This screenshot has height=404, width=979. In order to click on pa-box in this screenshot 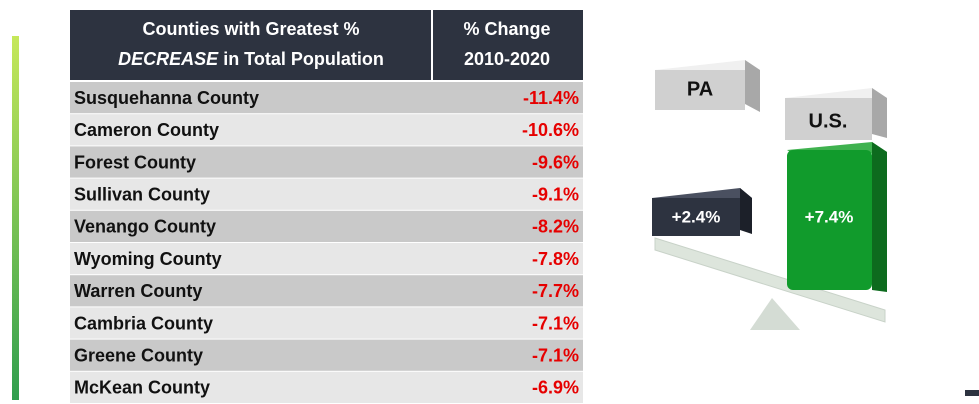, I will do `click(700, 90)`.